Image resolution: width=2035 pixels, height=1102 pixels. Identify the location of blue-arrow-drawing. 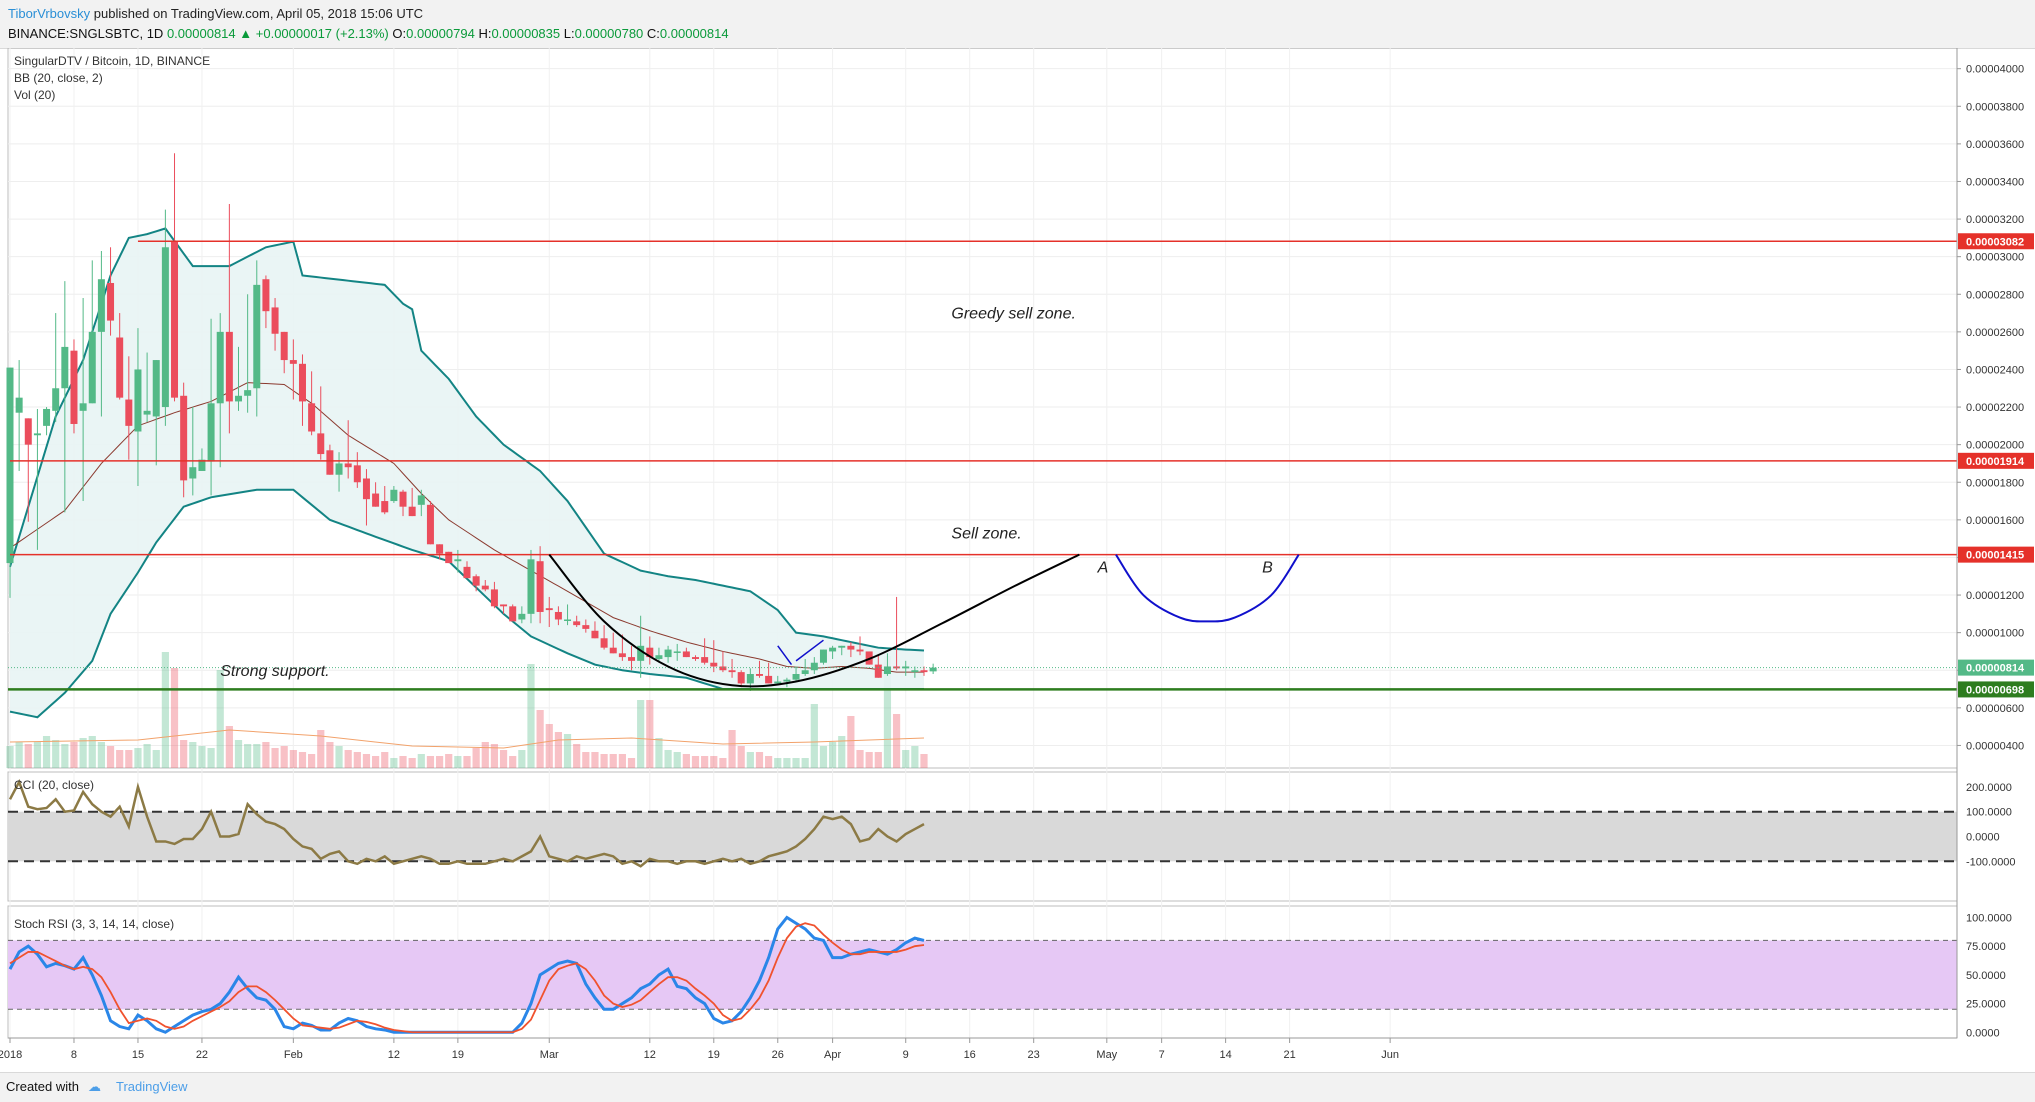
(800, 652).